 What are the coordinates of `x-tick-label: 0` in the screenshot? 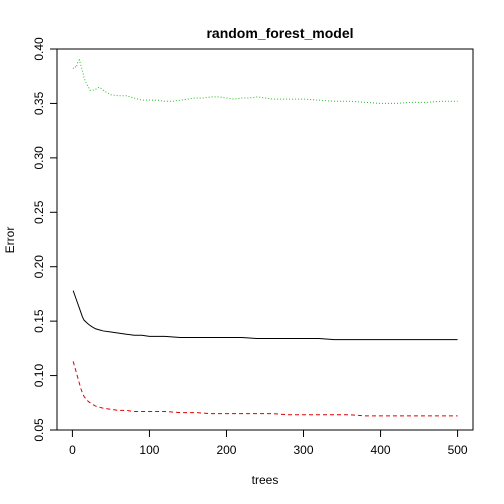 It's located at (72, 450).